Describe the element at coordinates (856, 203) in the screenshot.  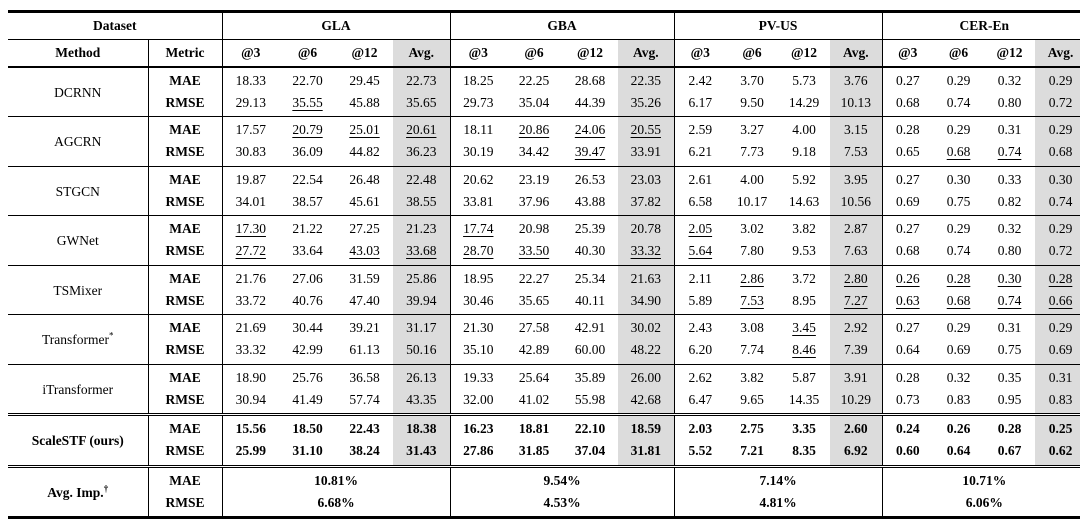
I see `data-cell: 10.56` at that location.